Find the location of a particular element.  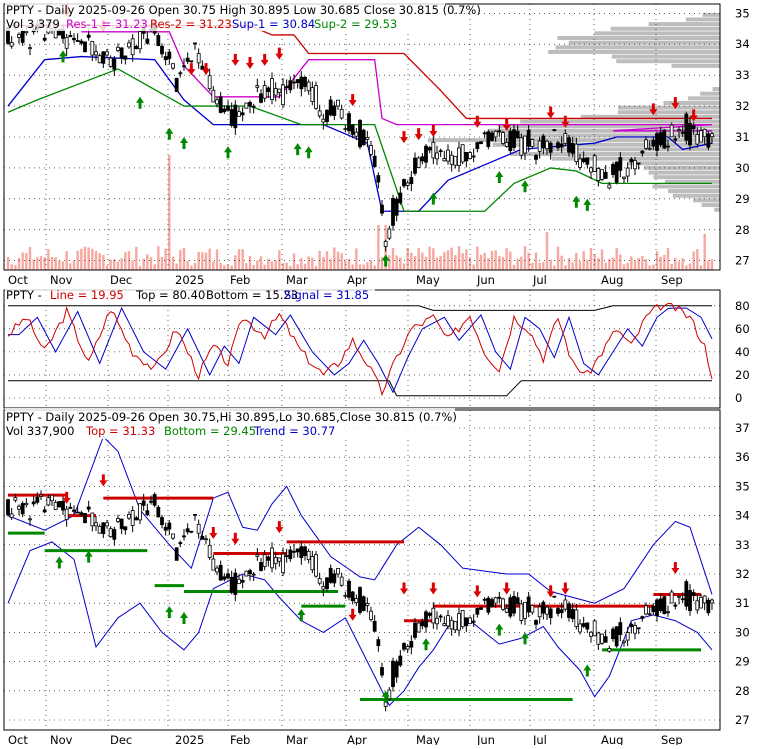

boll-tick-label: 33 is located at coordinates (742, 545).